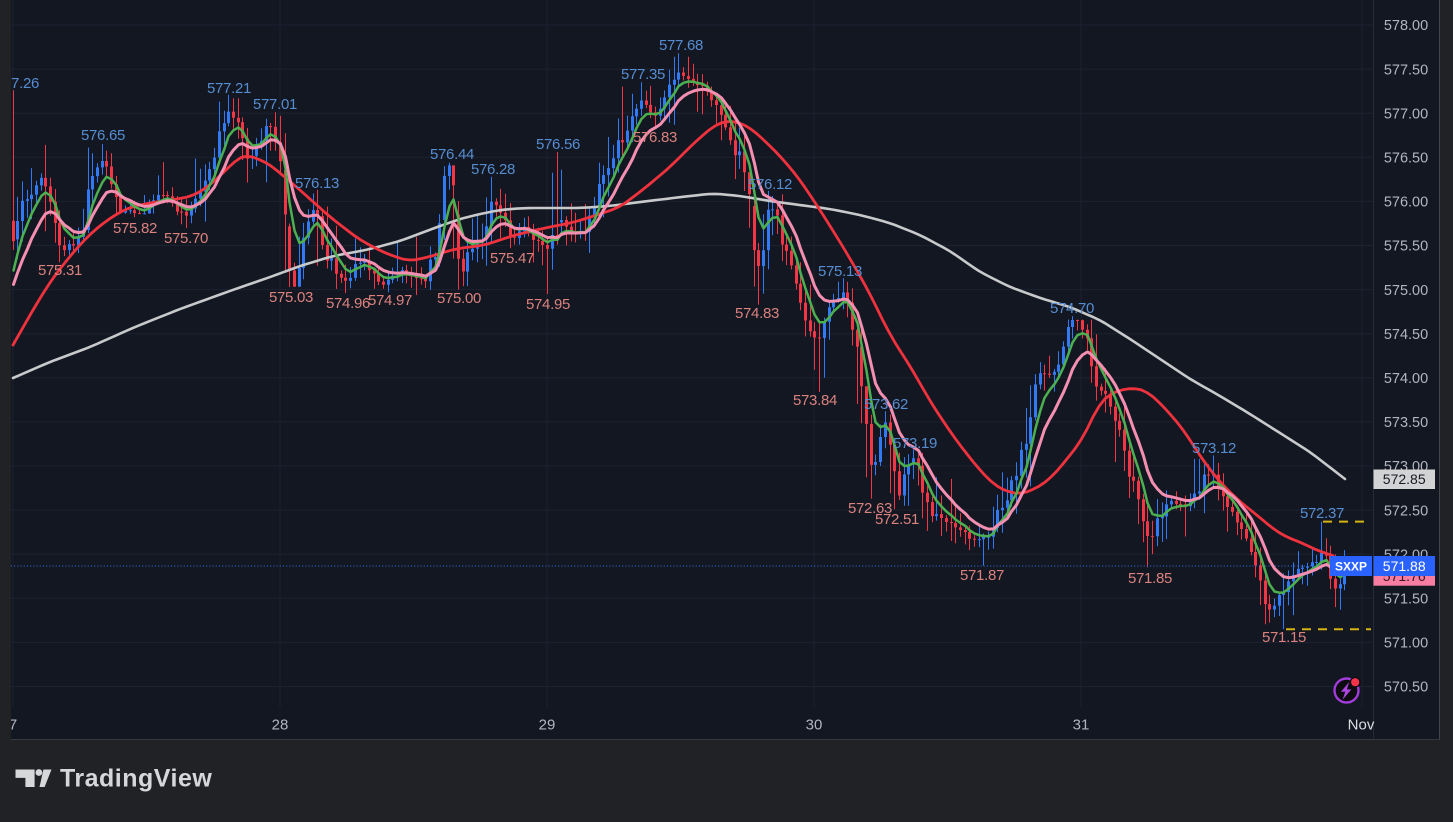  I want to click on svg-text: 574.00, so click(1406, 379).